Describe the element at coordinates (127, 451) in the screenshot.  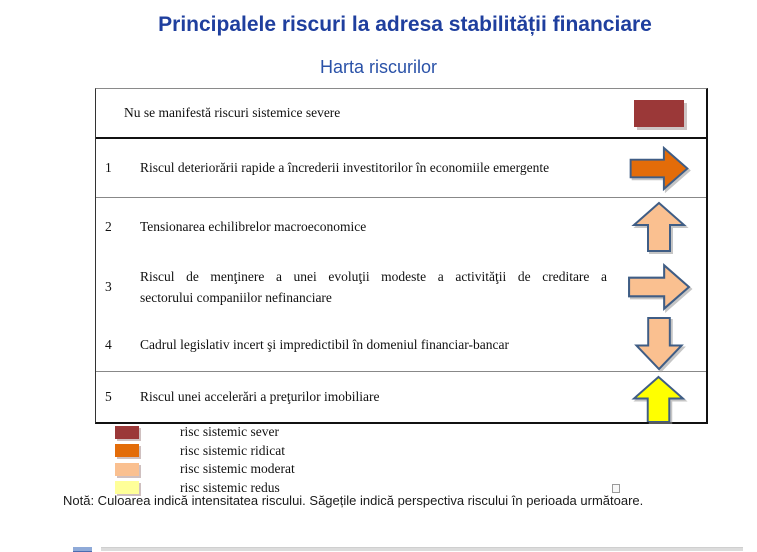
I see `legend-swatch-ridicat` at that location.